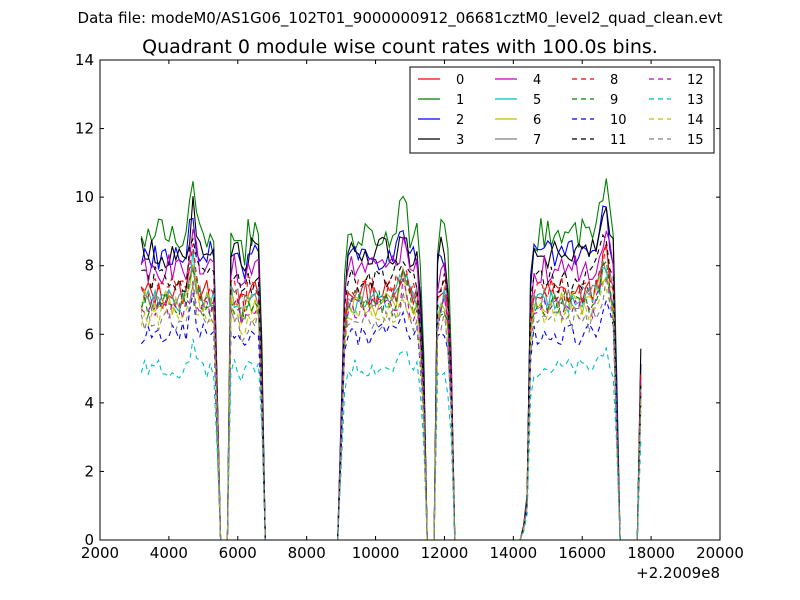  What do you see at coordinates (89, 403) in the screenshot?
I see `y-tick-label: 4` at bounding box center [89, 403].